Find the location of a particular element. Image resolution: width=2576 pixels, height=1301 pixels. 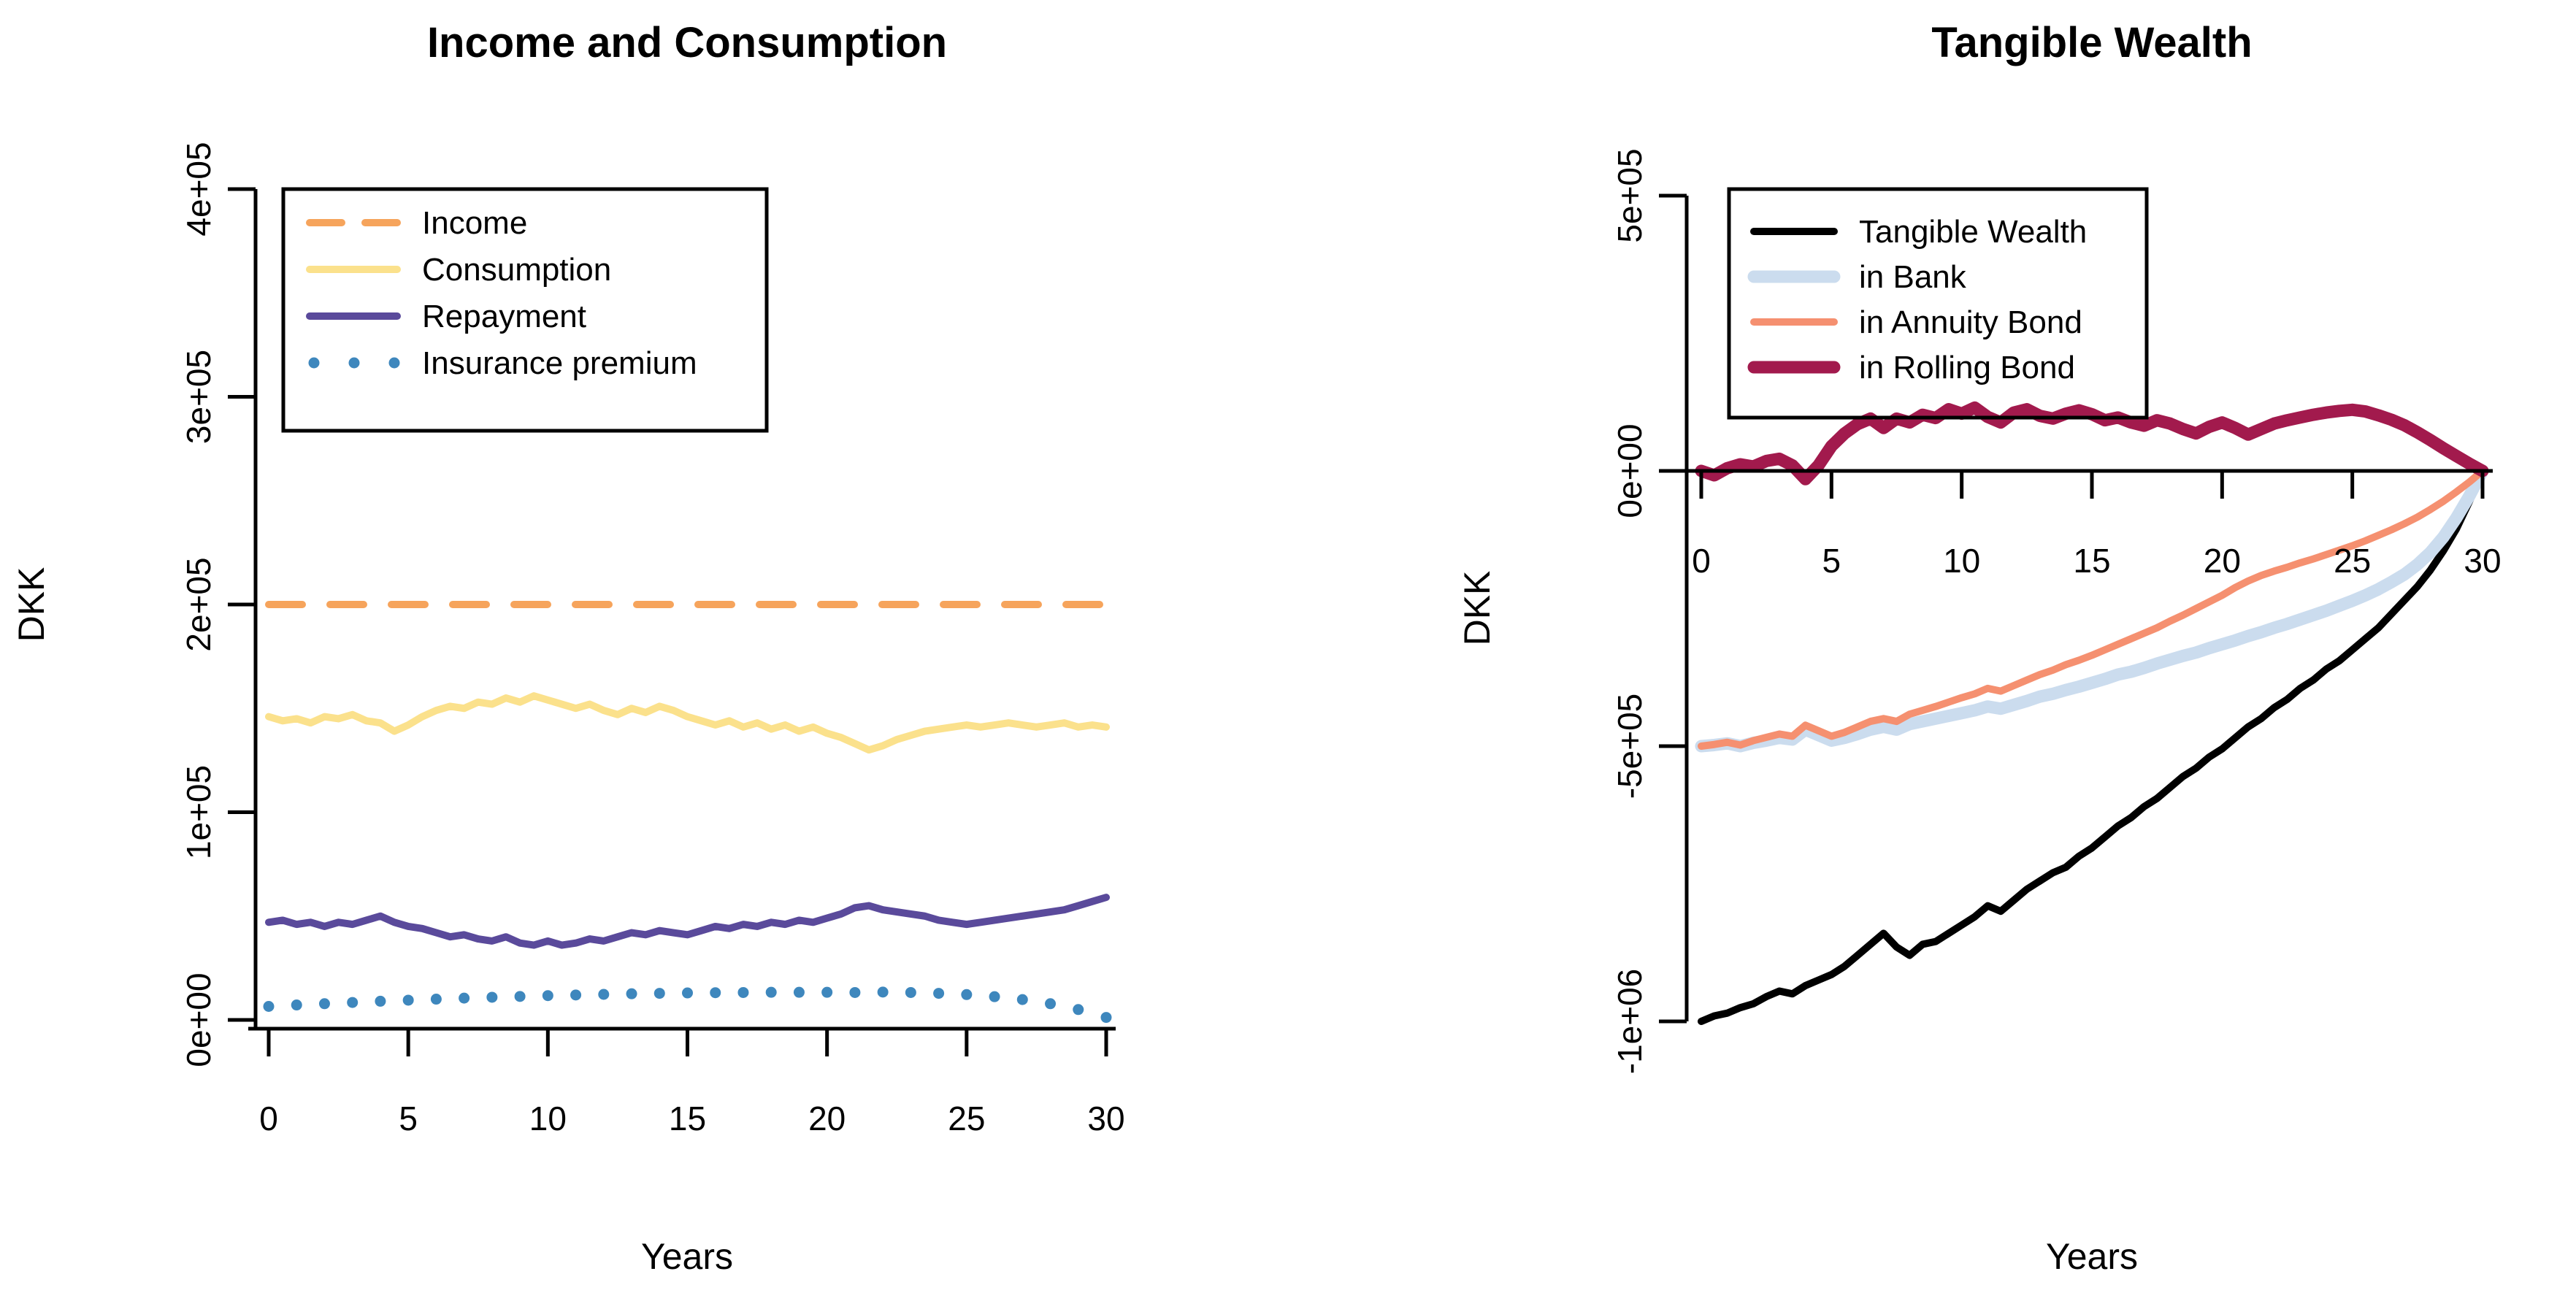

legend-label: Insurance premium is located at coordinates (559, 363).